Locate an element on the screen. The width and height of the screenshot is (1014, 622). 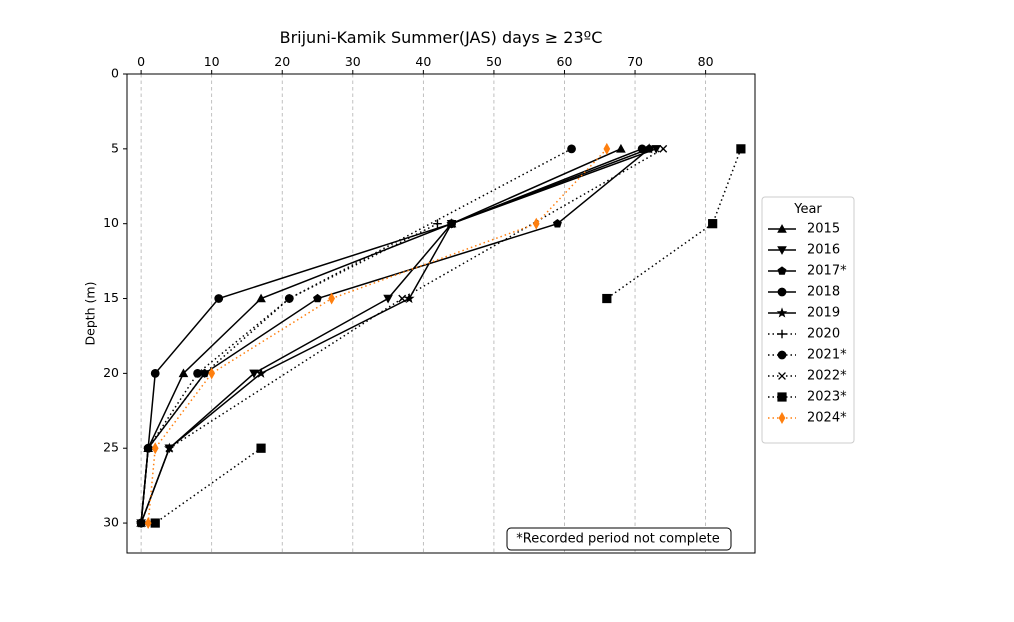
y-tick-label-10: 10 is located at coordinates (111, 222).